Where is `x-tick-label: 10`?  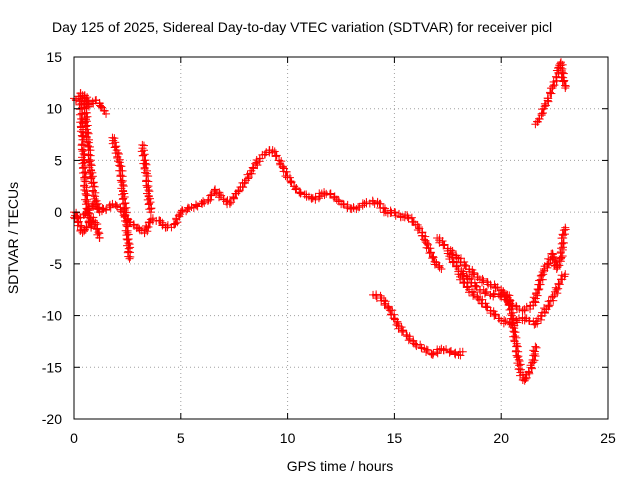
x-tick-label: 10 is located at coordinates (288, 438).